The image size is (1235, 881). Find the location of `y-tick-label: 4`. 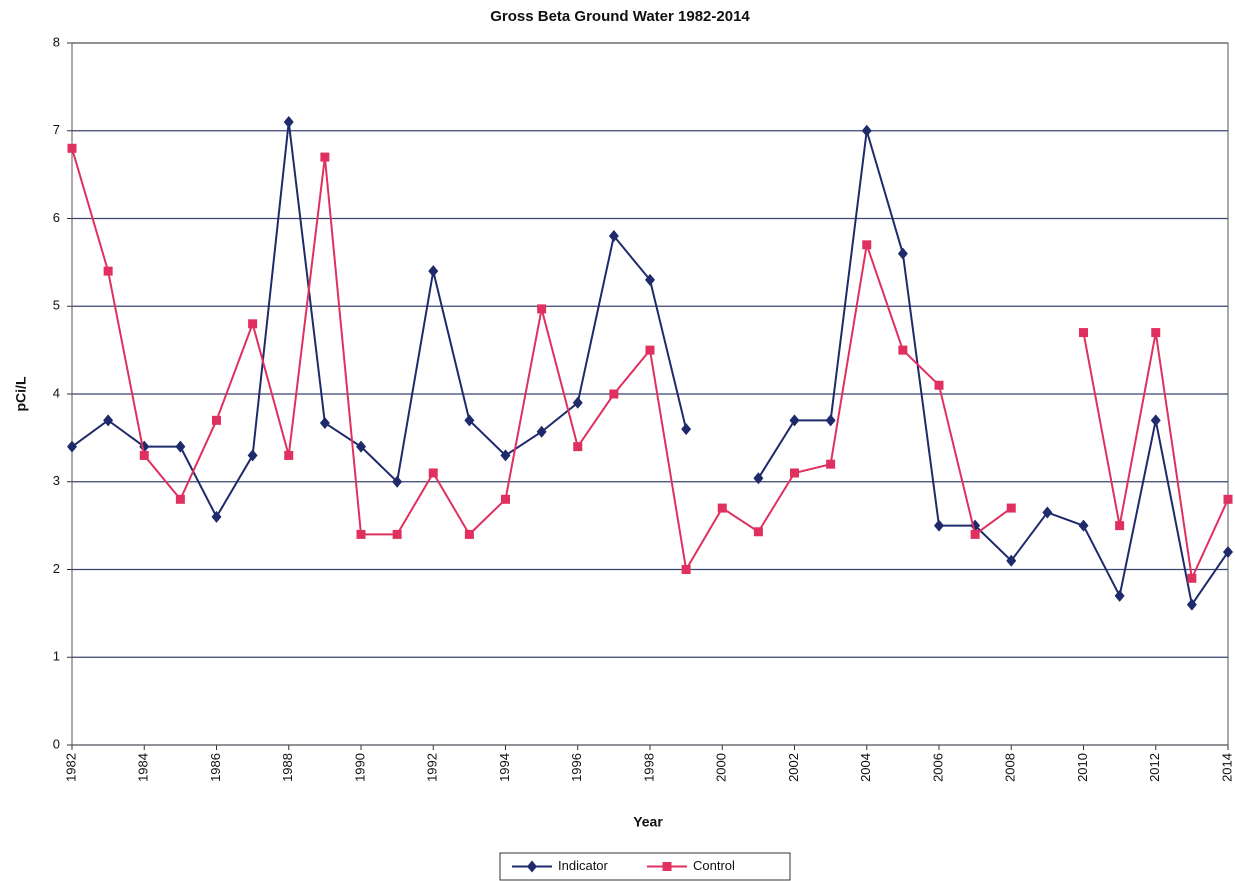

y-tick-label: 4 is located at coordinates (56, 392).